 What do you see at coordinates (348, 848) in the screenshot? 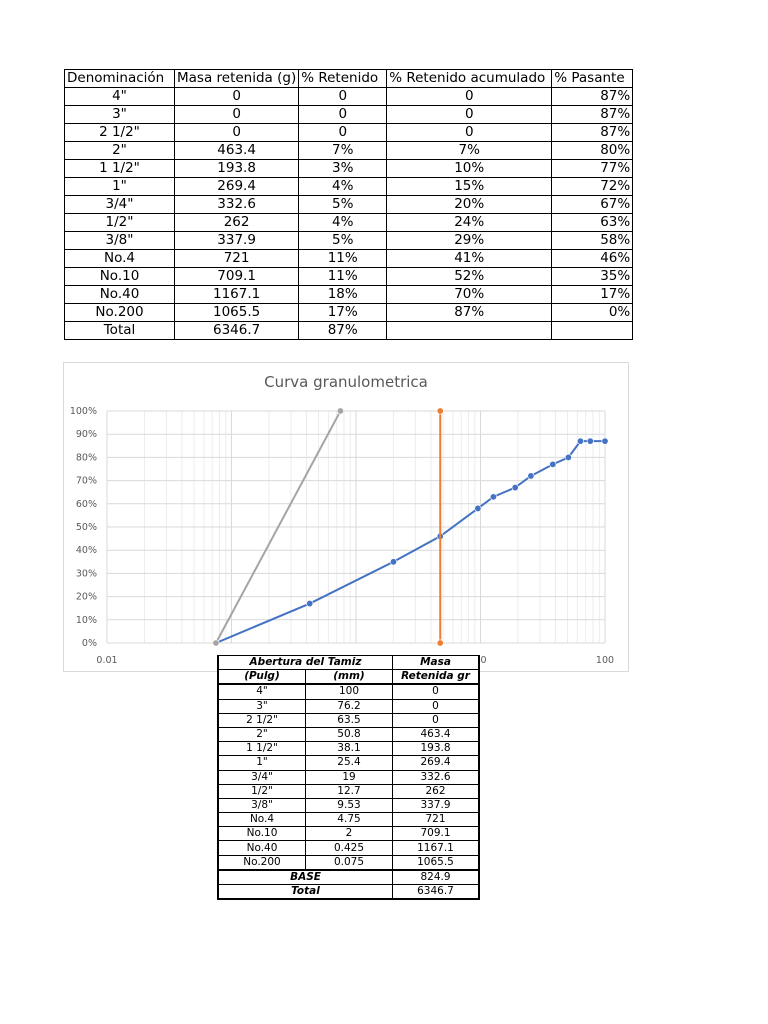
I see `table-row: No.40 0.425 1167.1` at bounding box center [348, 848].